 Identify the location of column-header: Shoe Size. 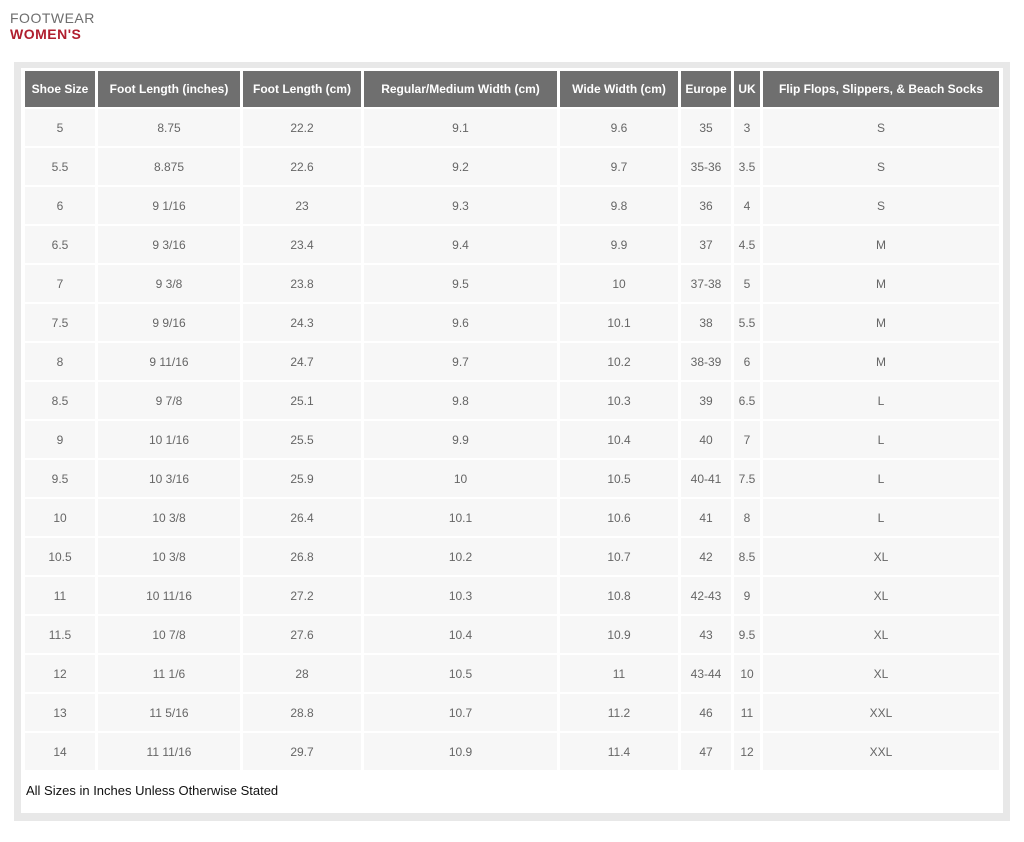
(60, 89).